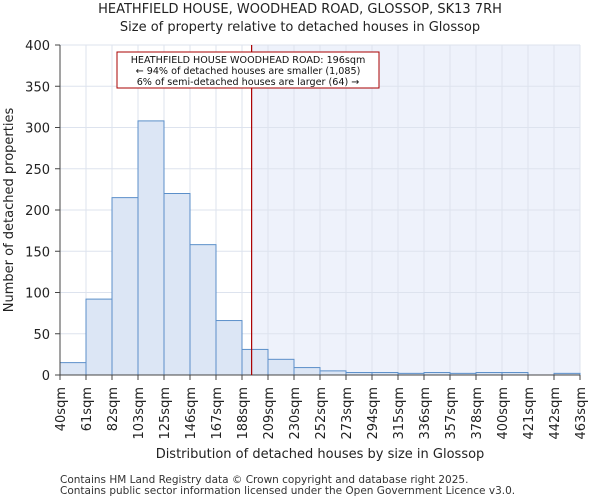 This screenshot has width=600, height=500. I want to click on y-tick-label: 50, so click(41, 335).